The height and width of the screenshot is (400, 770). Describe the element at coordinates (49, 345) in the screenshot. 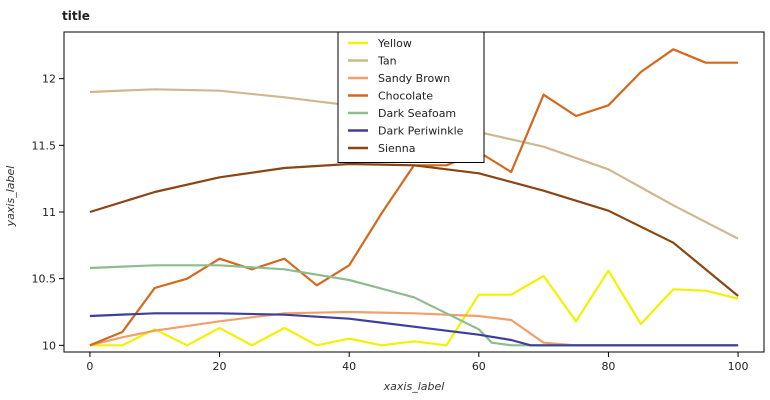

I see `y-tick-label: 10` at that location.